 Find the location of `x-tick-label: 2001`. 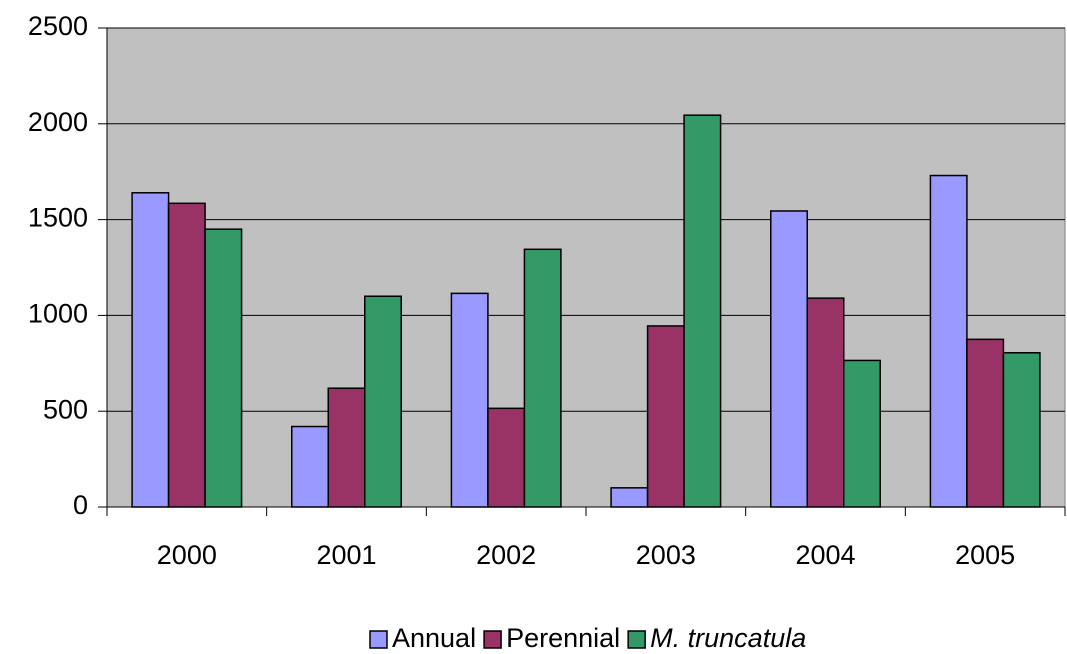

x-tick-label: 2001 is located at coordinates (346, 555).